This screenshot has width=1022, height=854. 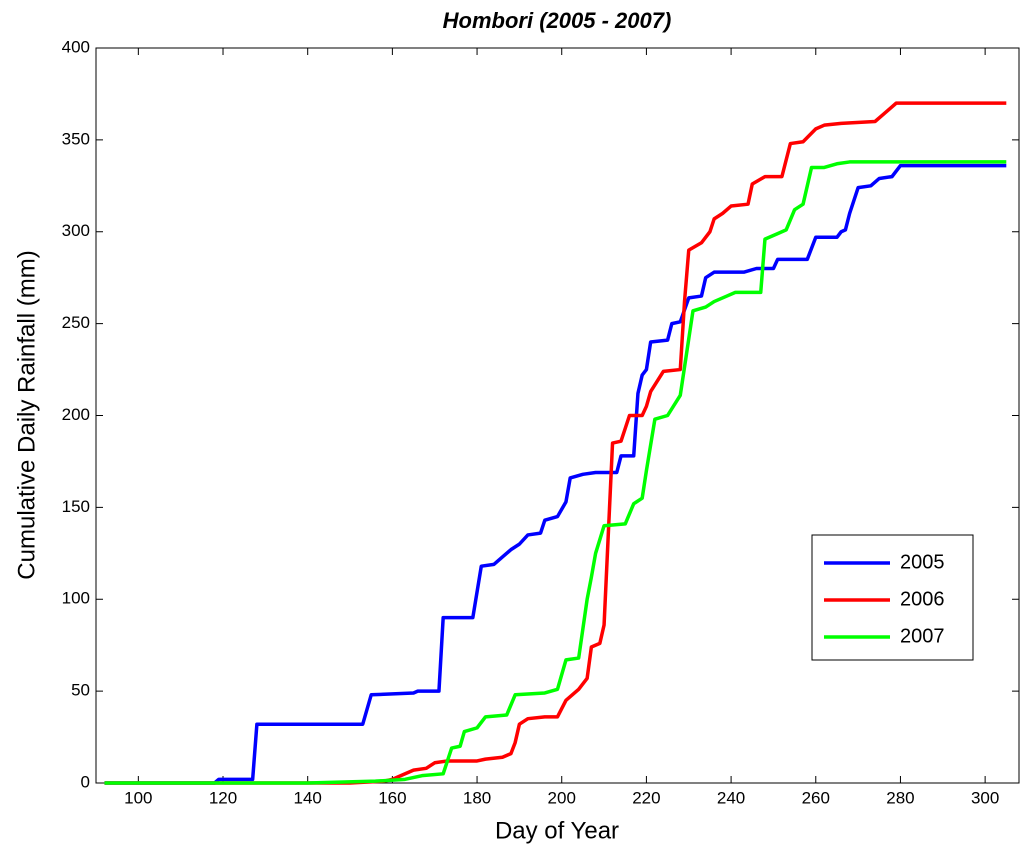 What do you see at coordinates (892, 597) in the screenshot?
I see `legend-box` at bounding box center [892, 597].